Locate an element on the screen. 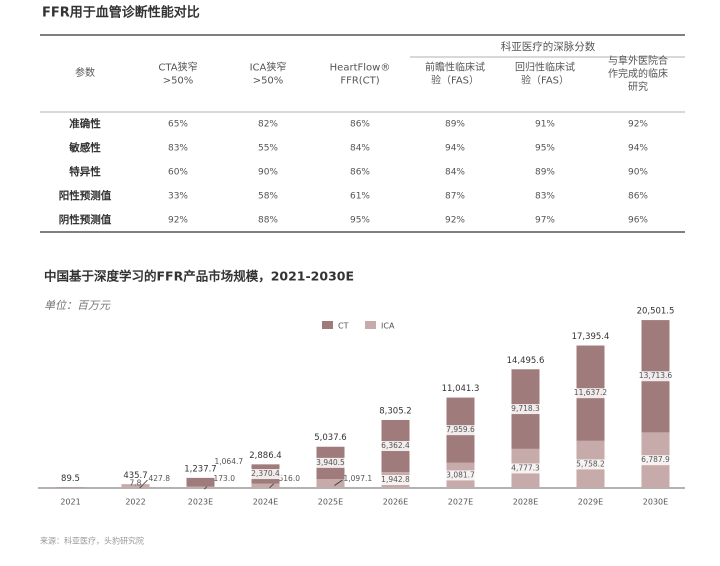 Image resolution: width=720 pixels, height=566 pixels. x-tick-label: 2022 is located at coordinates (135, 502).